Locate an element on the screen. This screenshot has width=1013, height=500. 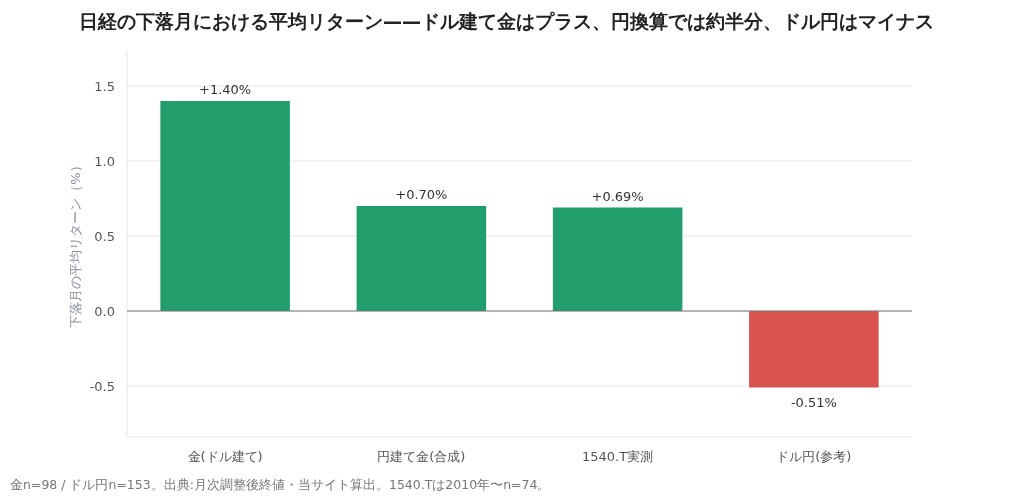
x-tick-label: 円建て金(合成) is located at coordinates (421, 456).